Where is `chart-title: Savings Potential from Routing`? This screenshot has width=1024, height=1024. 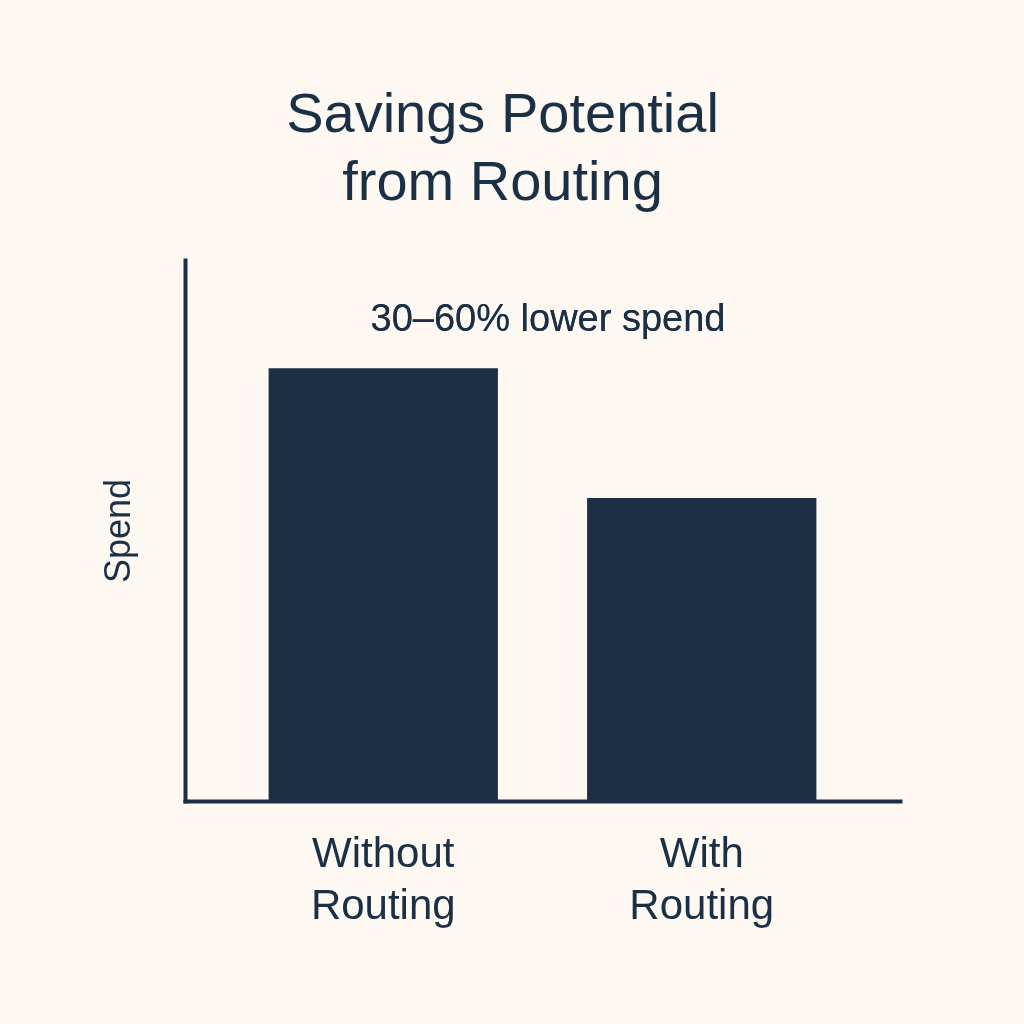 chart-title: Savings Potential from Routing is located at coordinates (502, 146).